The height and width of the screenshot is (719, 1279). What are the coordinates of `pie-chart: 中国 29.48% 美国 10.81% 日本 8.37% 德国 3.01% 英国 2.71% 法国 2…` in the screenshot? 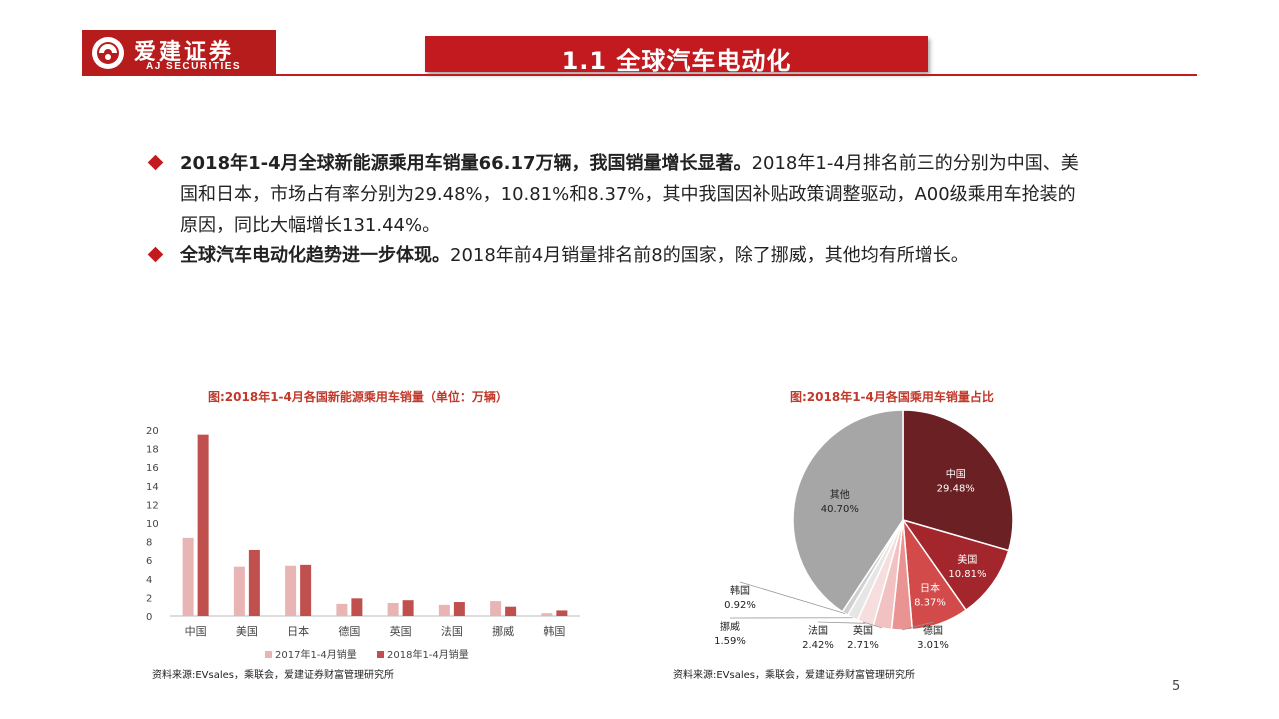 It's located at (864, 530).